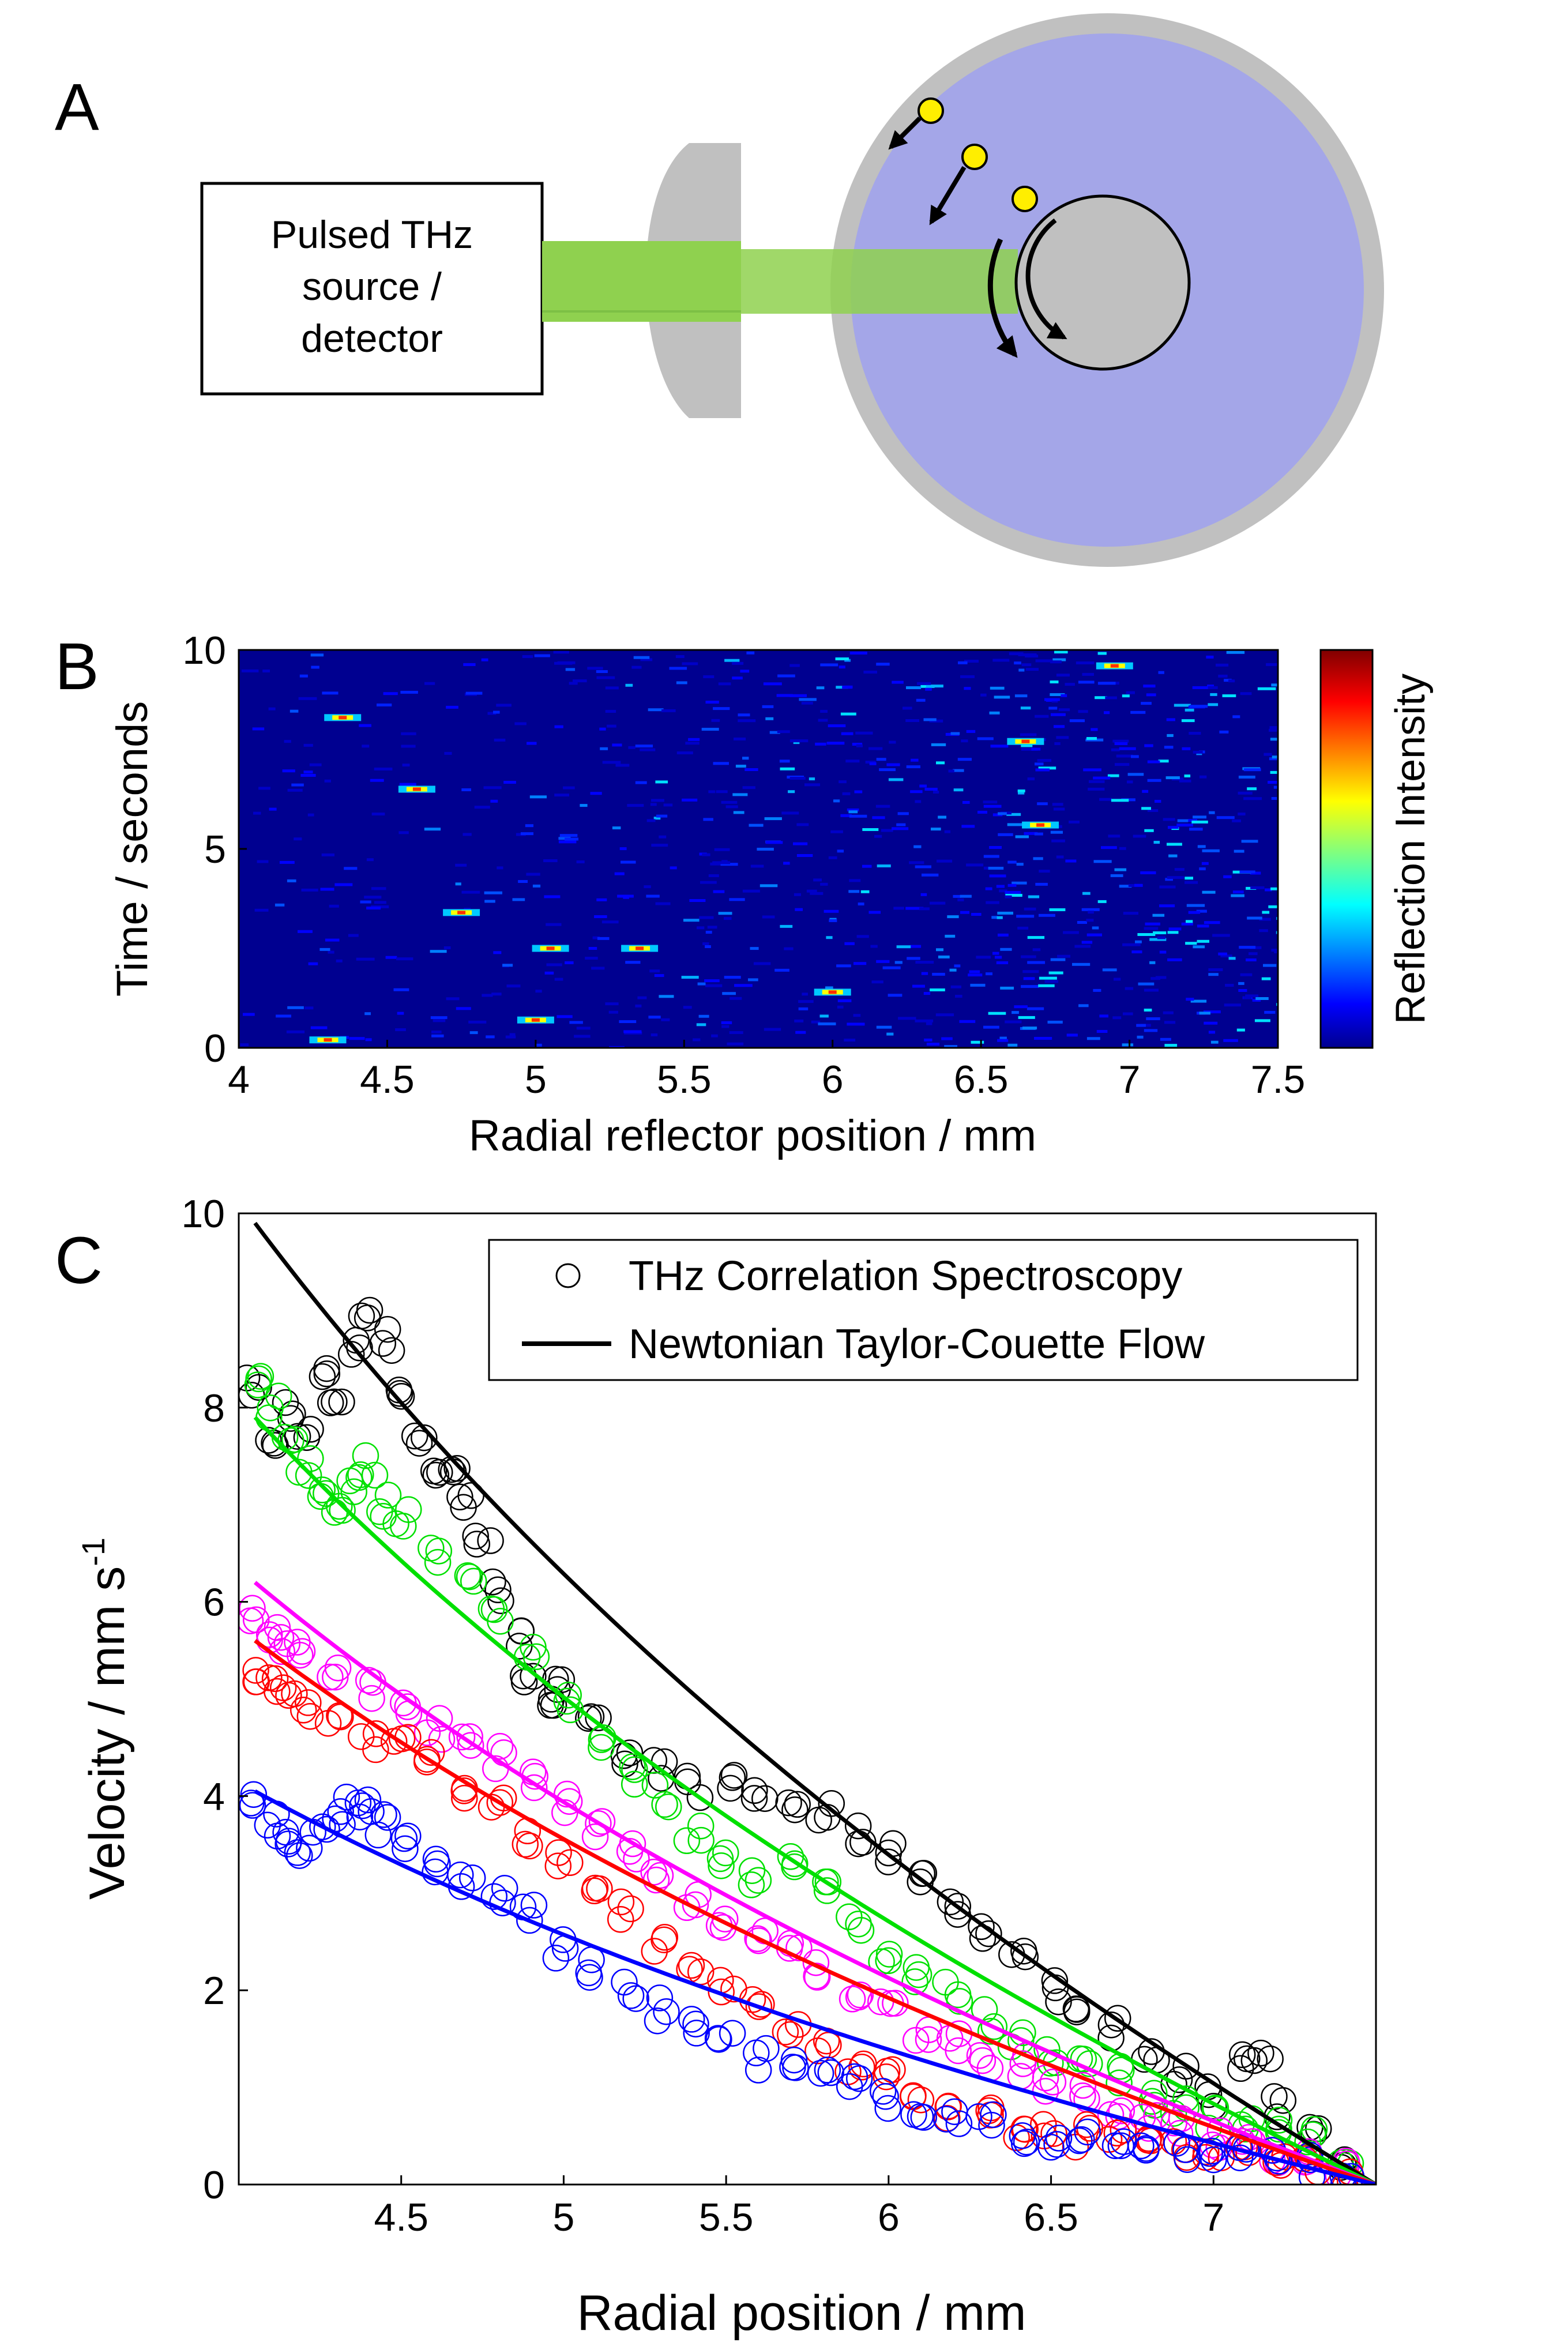  What do you see at coordinates (536, 1079) in the screenshot?
I see `heatmap-x-tick-label: 5` at bounding box center [536, 1079].